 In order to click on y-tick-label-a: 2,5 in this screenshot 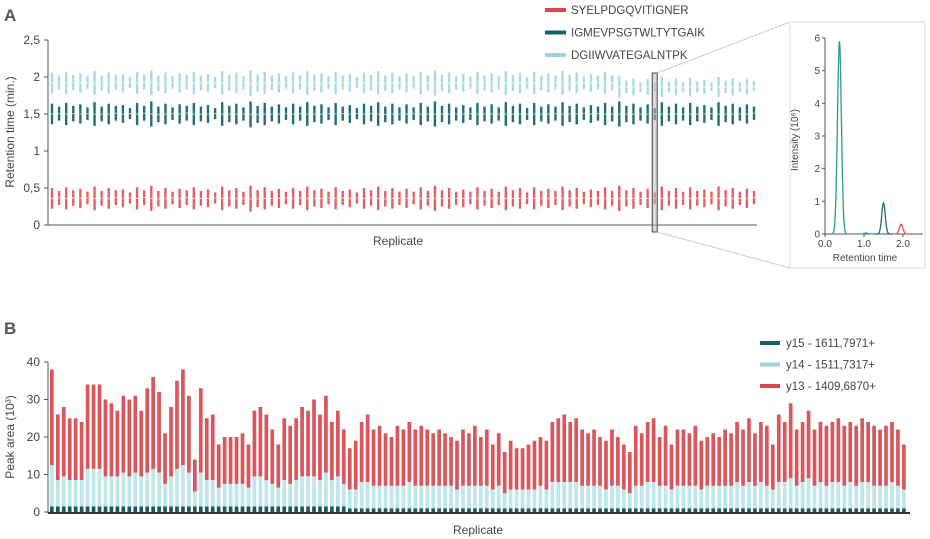, I will do `click(31, 40)`.